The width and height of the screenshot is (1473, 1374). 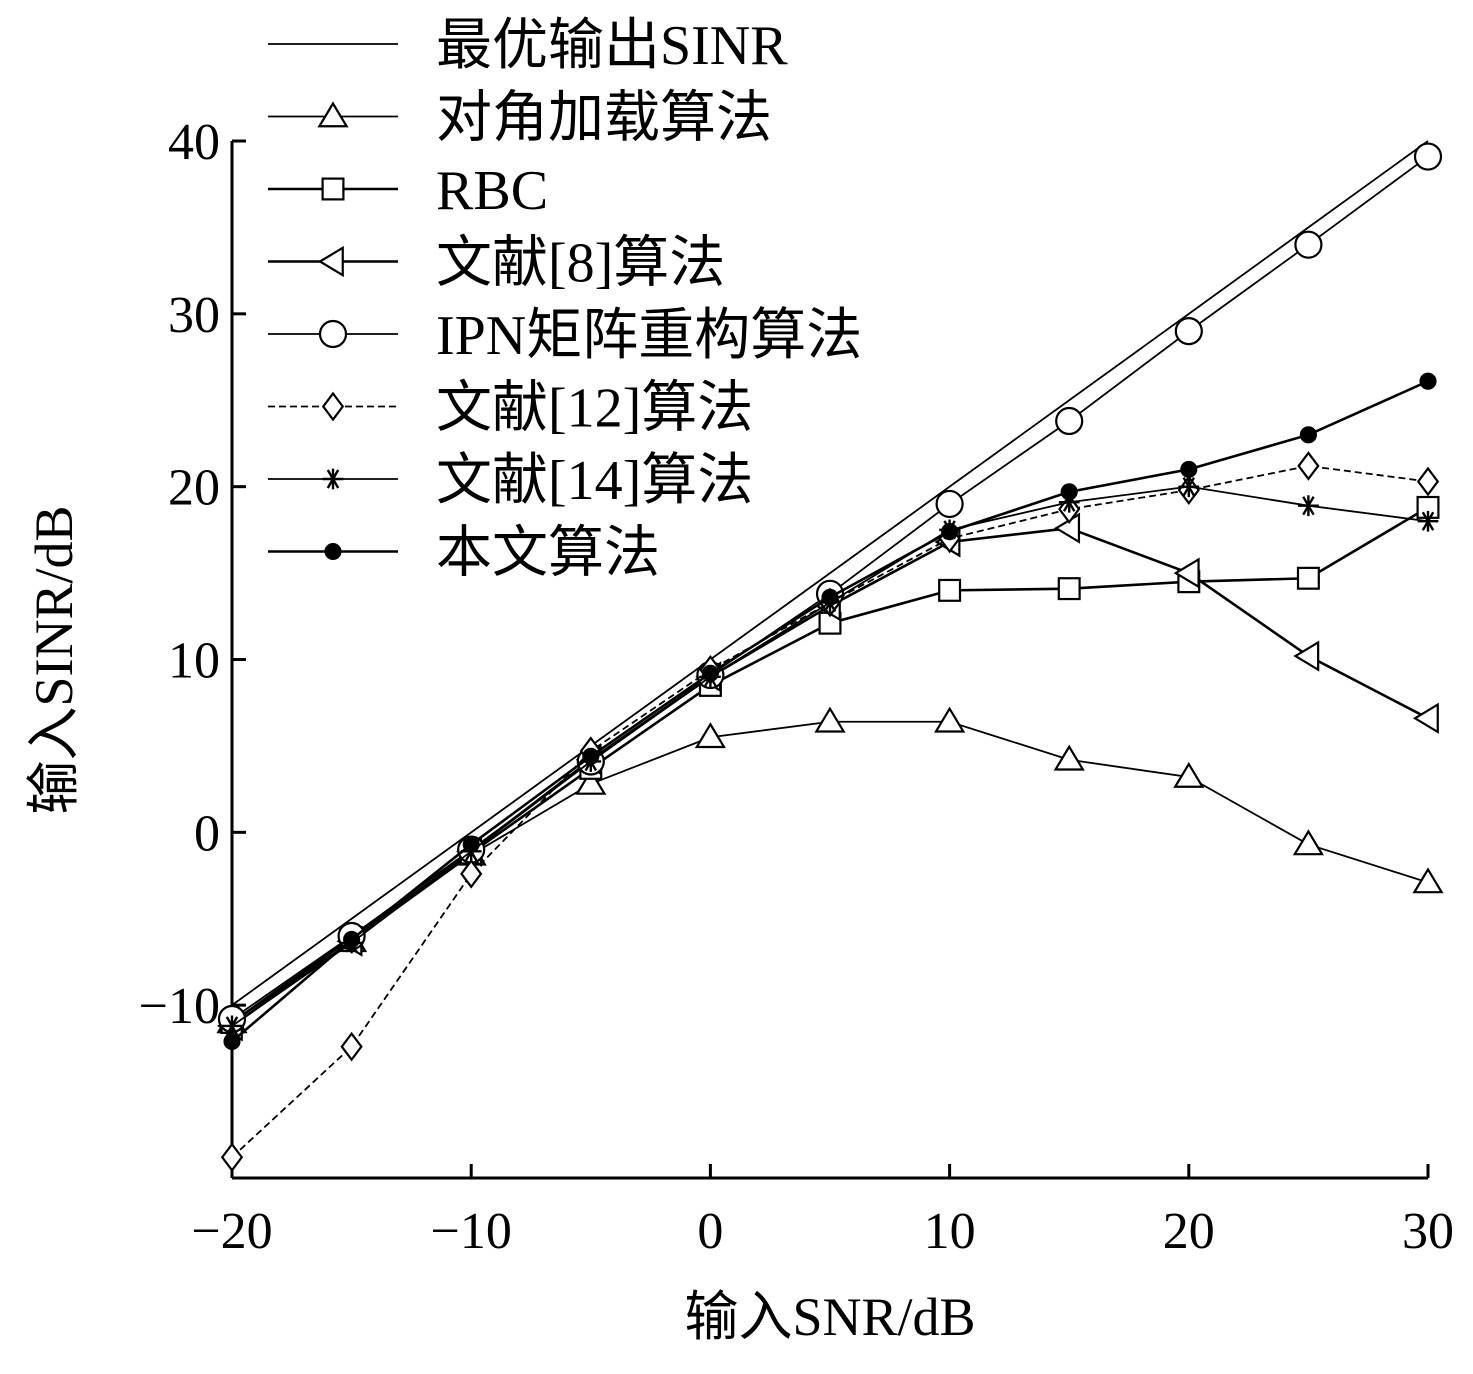 I want to click on x-tick-label: 20, so click(x=1189, y=1231).